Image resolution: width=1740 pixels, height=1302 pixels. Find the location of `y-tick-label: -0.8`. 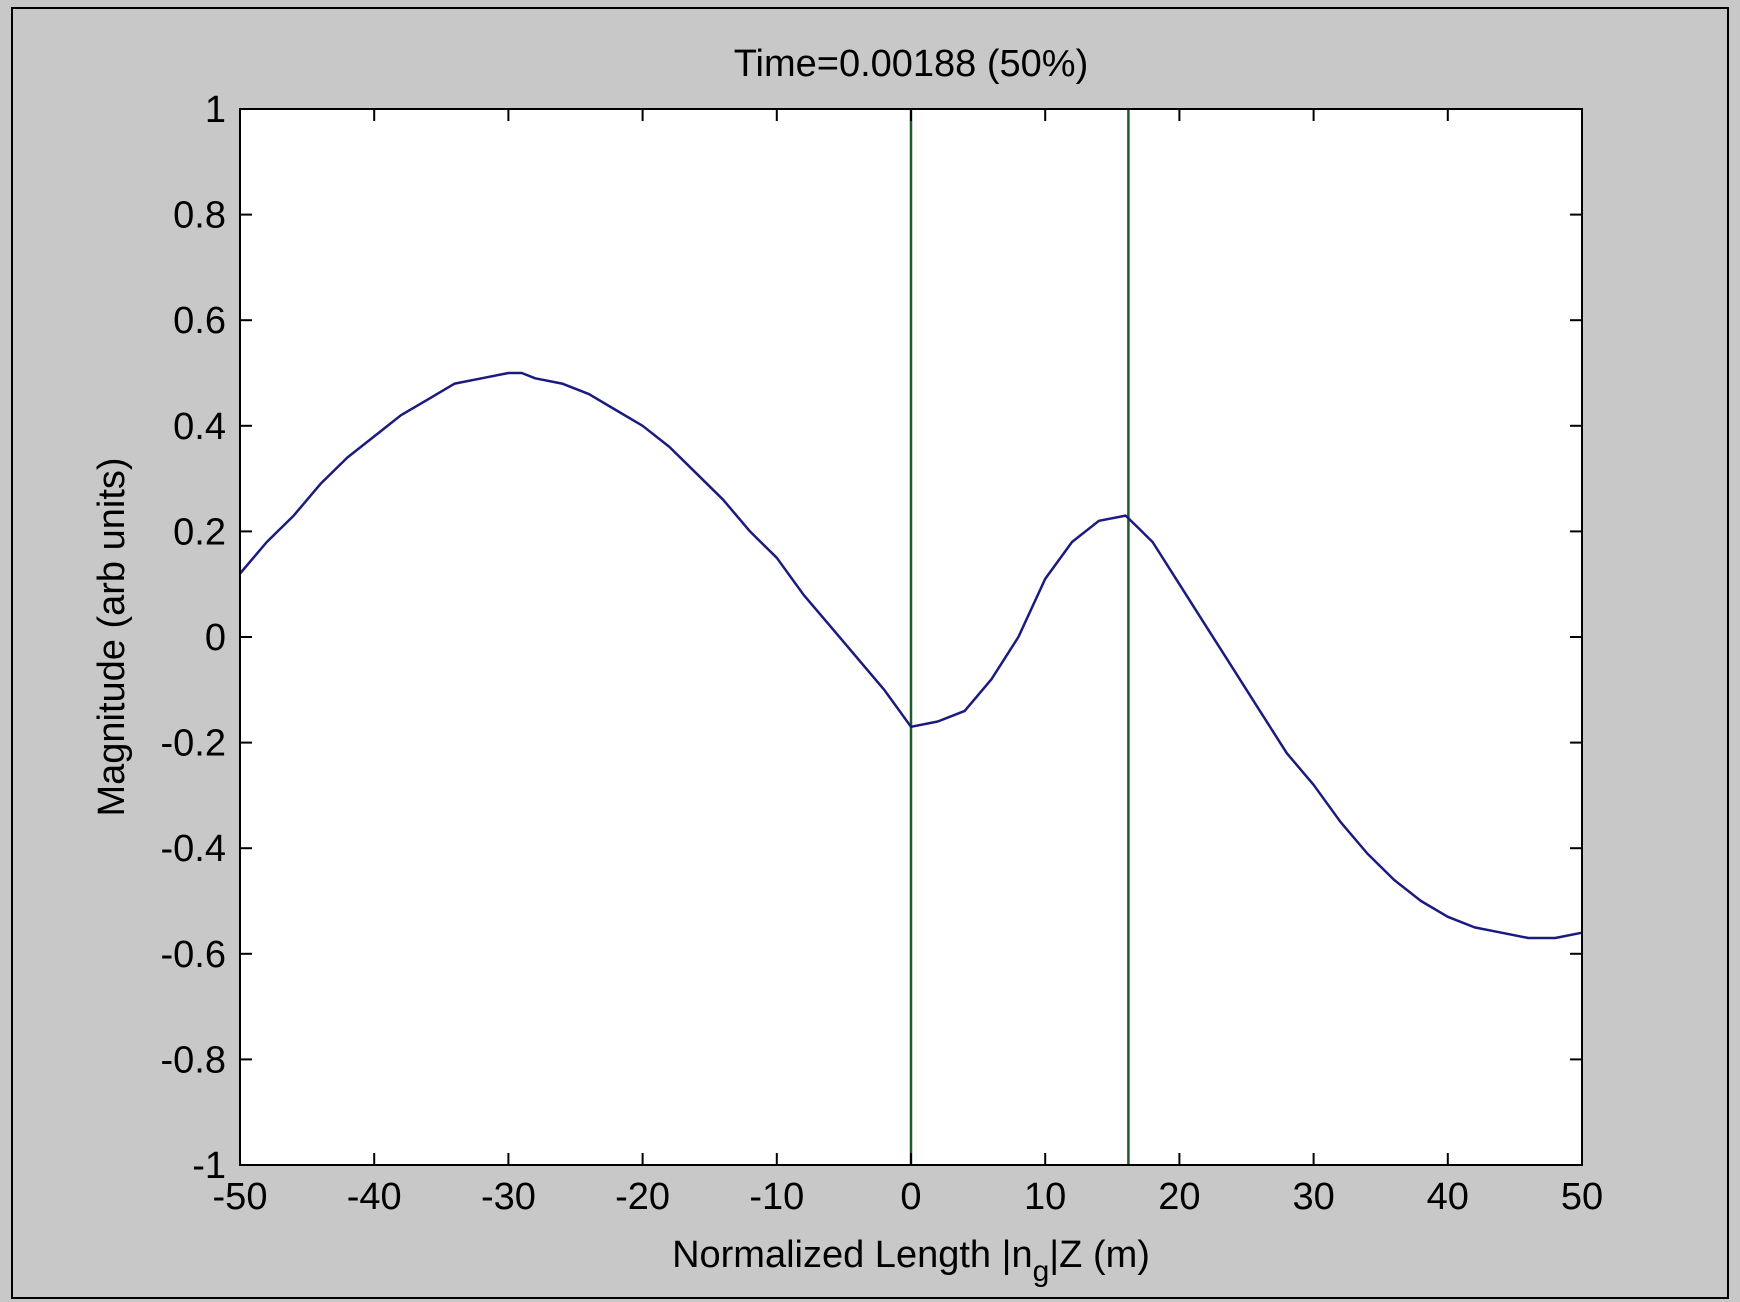

y-tick-label: -0.8 is located at coordinates (193, 1060).